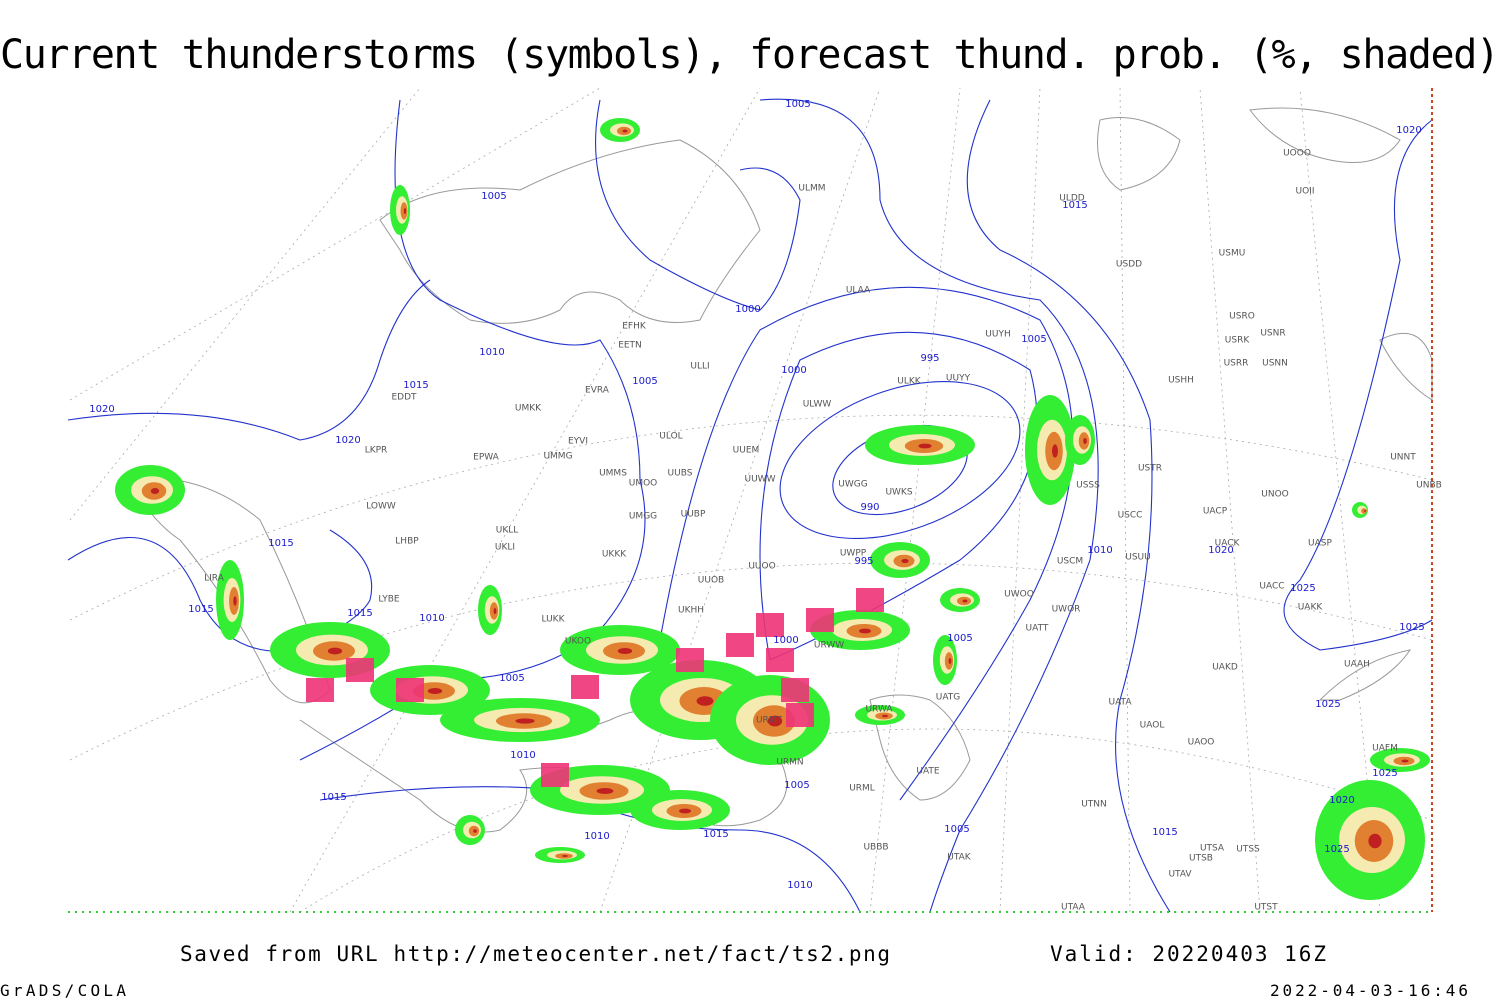 This screenshot has height=1000, width=1500. Describe the element at coordinates (959, 858) in the screenshot. I see `station-label: UTAK` at that location.